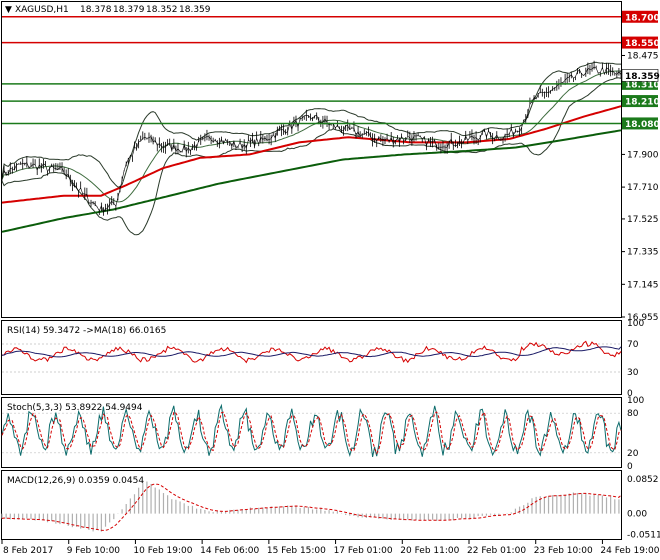 Image resolution: width=660 pixels, height=560 pixels. I want to click on stoch-signal-line, so click(311, 433).